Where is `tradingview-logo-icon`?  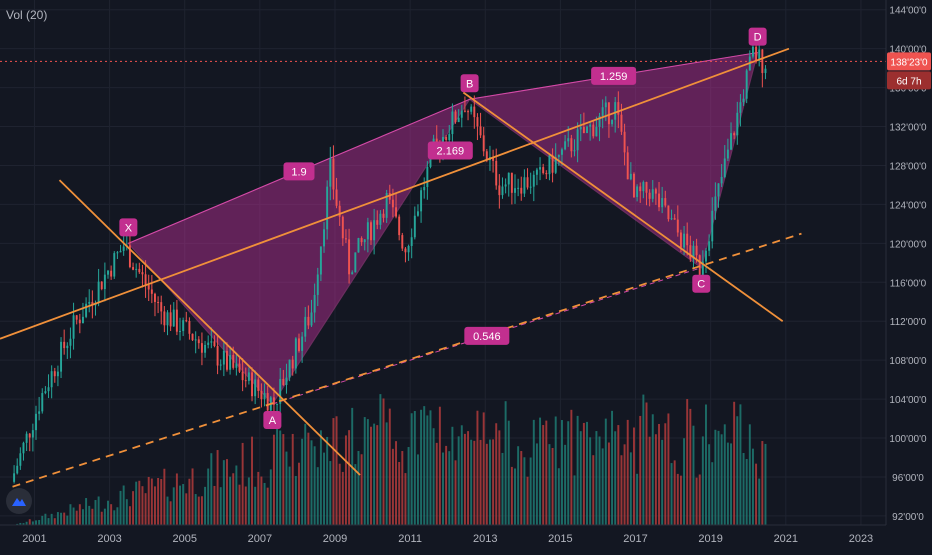 tradingview-logo-icon is located at coordinates (19, 501).